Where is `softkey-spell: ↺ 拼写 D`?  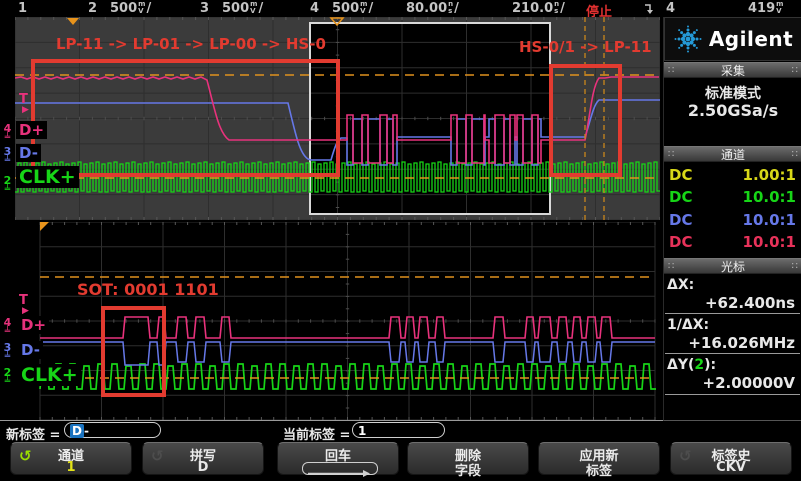 softkey-spell: ↺ 拼写 D is located at coordinates (203, 458).